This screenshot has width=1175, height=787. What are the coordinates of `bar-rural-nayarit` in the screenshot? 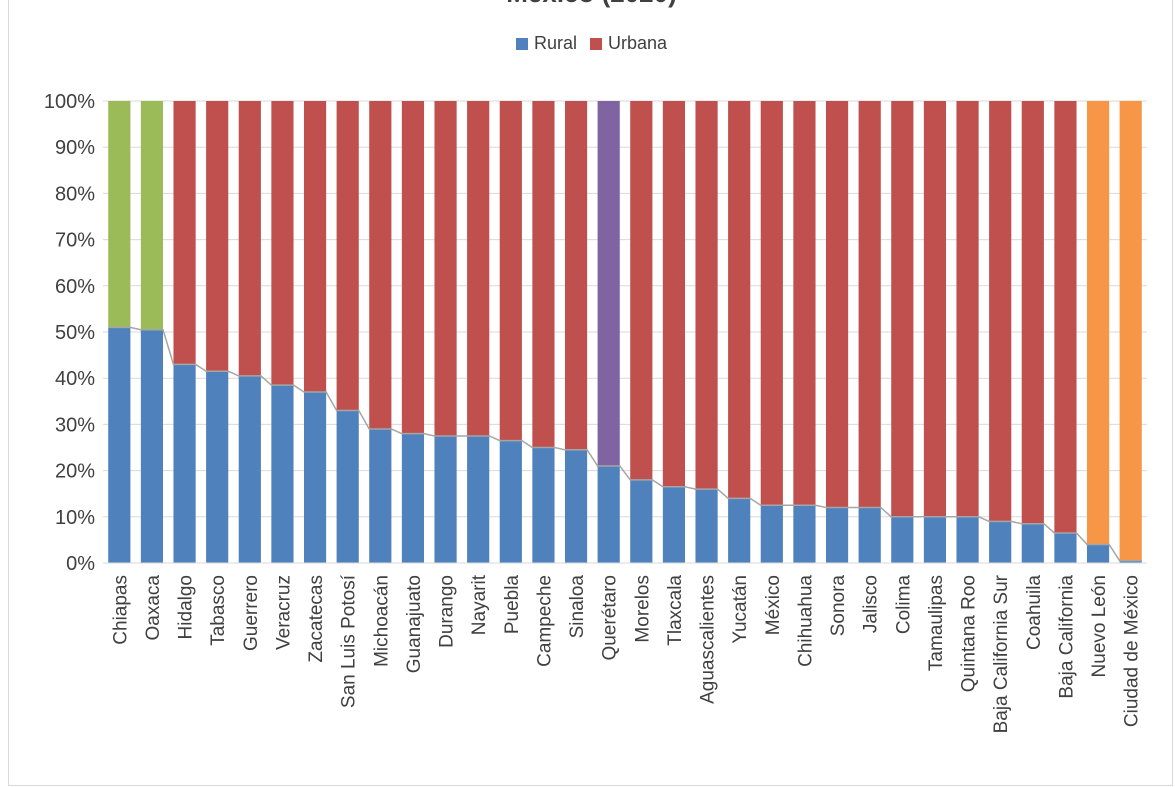 It's located at (478, 499).